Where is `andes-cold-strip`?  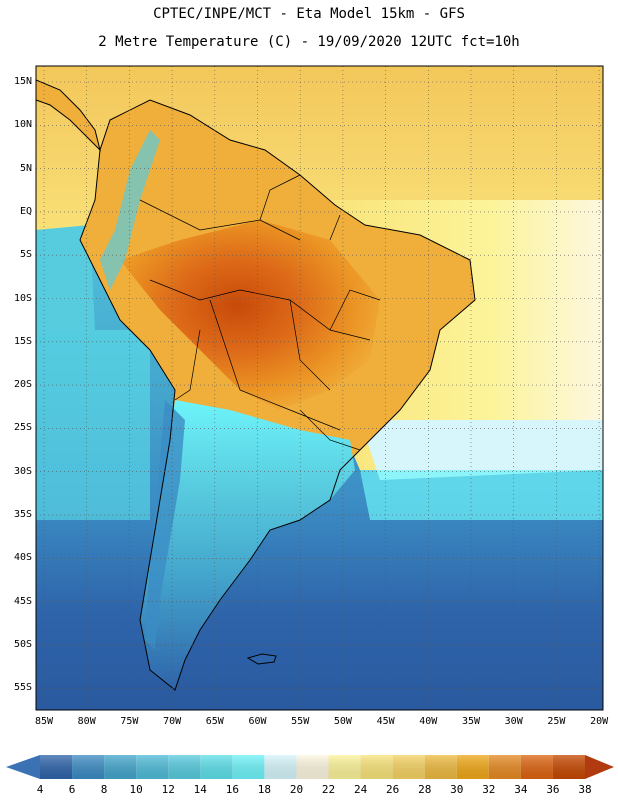 andes-cold-strip is located at coordinates (165, 525).